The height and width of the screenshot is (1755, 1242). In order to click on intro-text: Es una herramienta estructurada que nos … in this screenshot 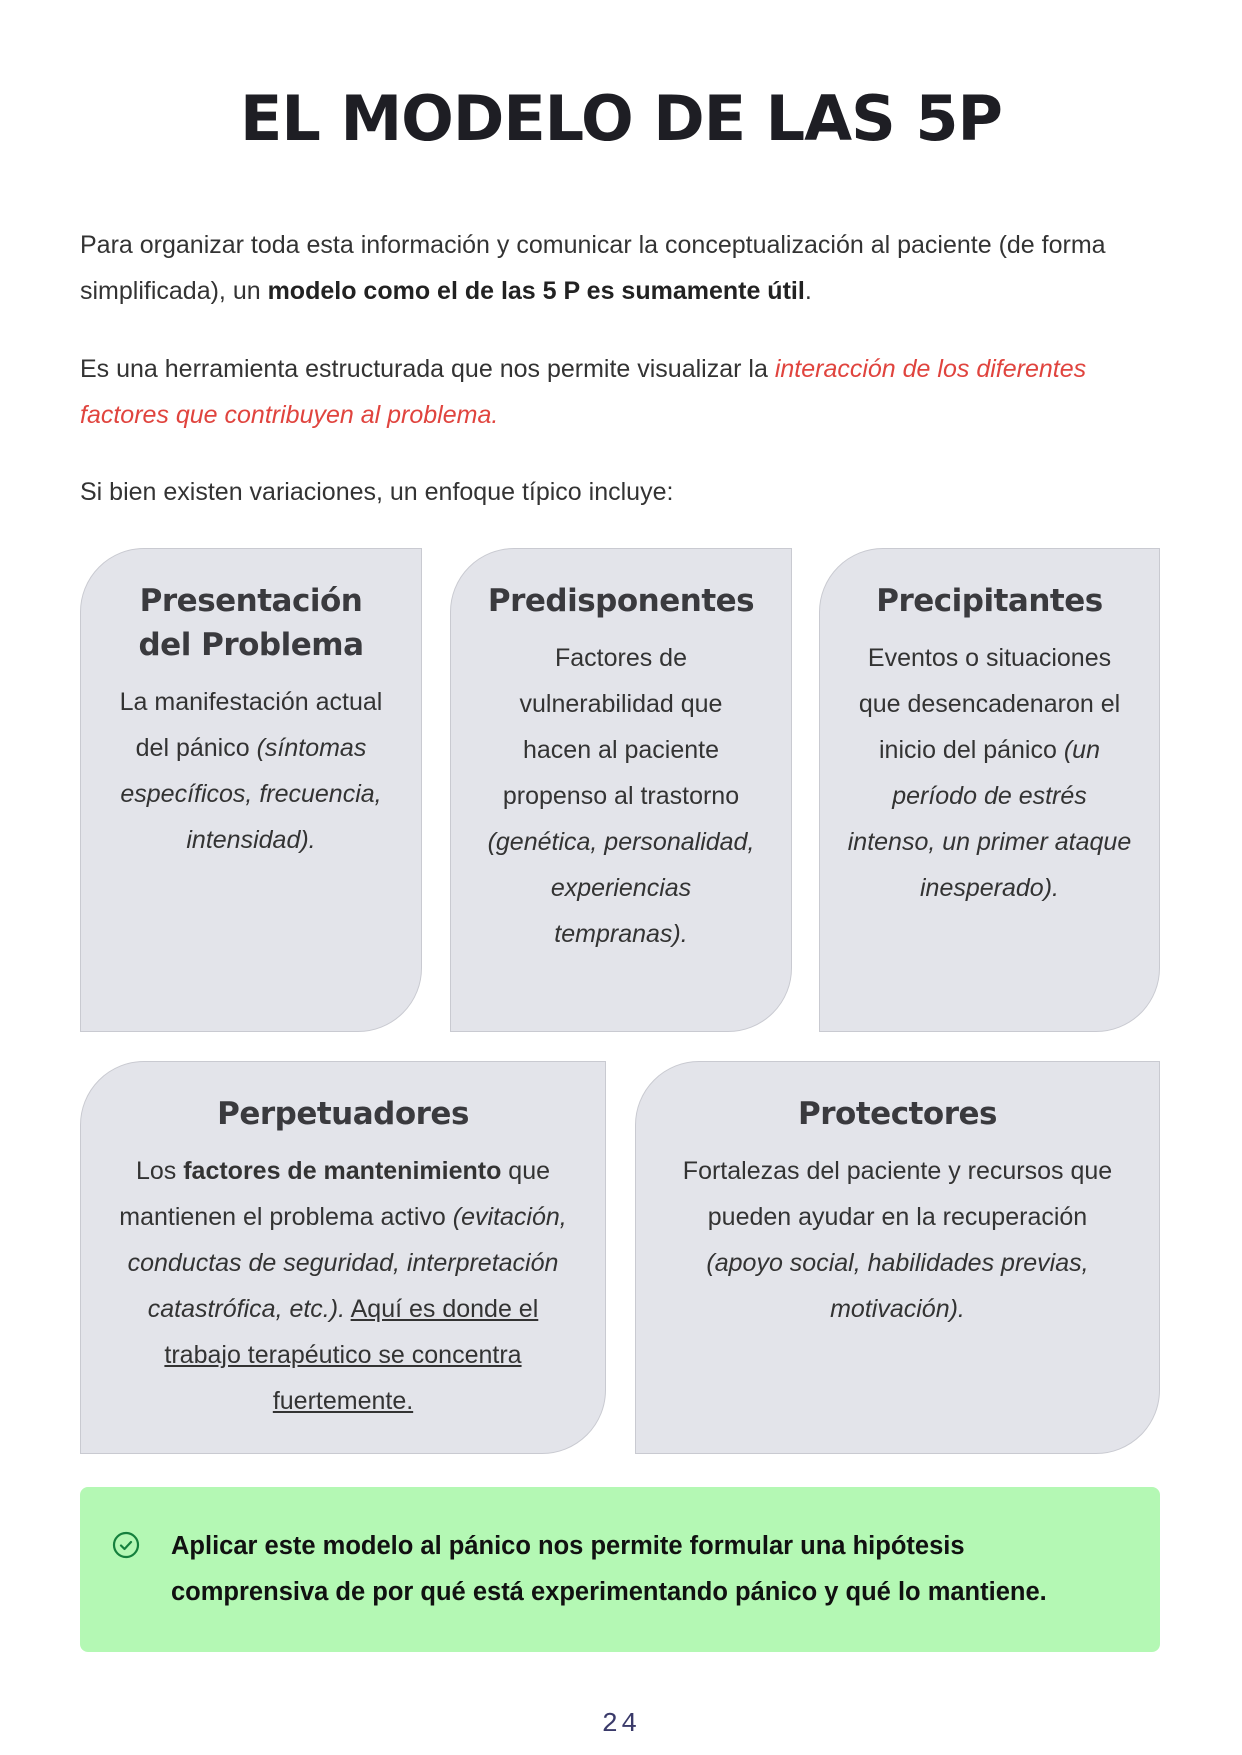, I will do `click(427, 369)`.